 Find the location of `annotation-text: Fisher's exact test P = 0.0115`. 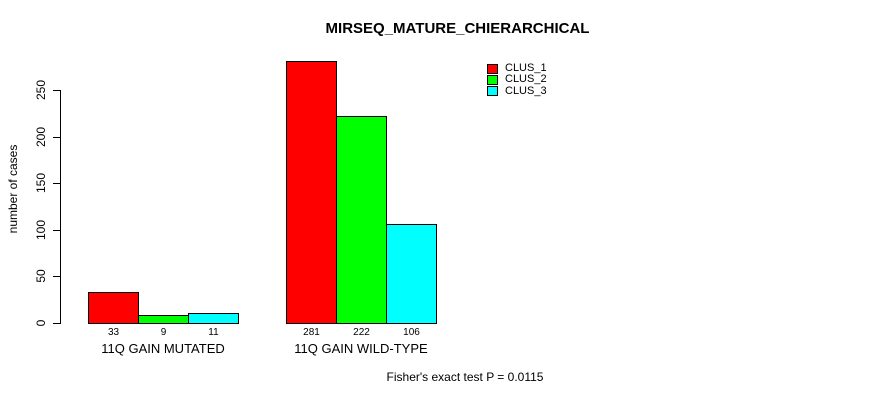

annotation-text: Fisher's exact test P = 0.0115 is located at coordinates (465, 377).